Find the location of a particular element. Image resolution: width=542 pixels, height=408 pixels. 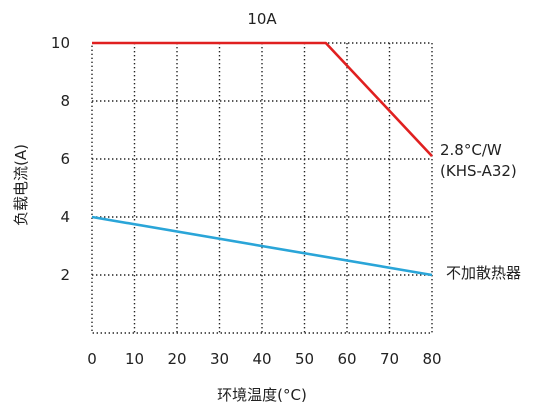

y-tick-label: 2 is located at coordinates (65, 275).